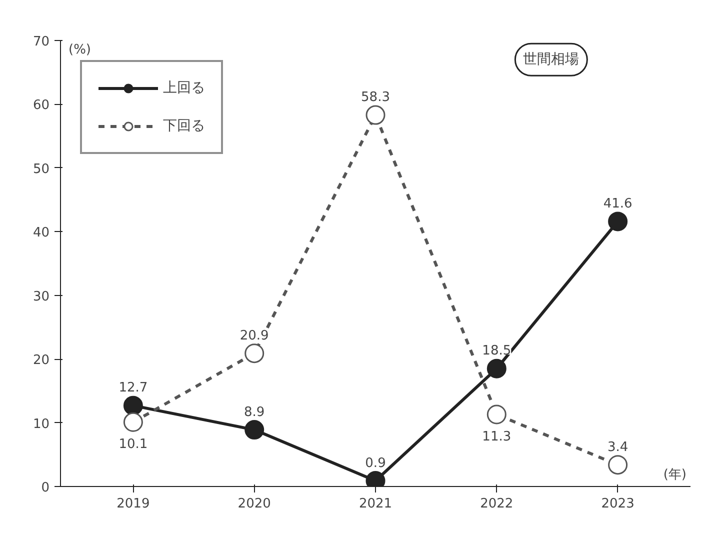 This screenshot has height=544, width=718. Describe the element at coordinates (675, 475) in the screenshot. I see `x-axis-title: (年)` at that location.